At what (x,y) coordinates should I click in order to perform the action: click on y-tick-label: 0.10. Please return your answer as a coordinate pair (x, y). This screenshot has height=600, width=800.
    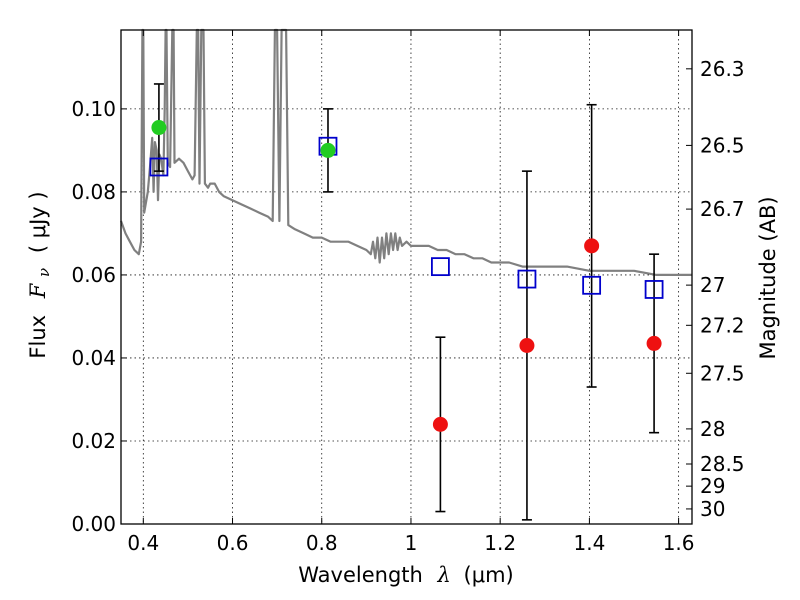
    Looking at the image, I should click on (93, 109).